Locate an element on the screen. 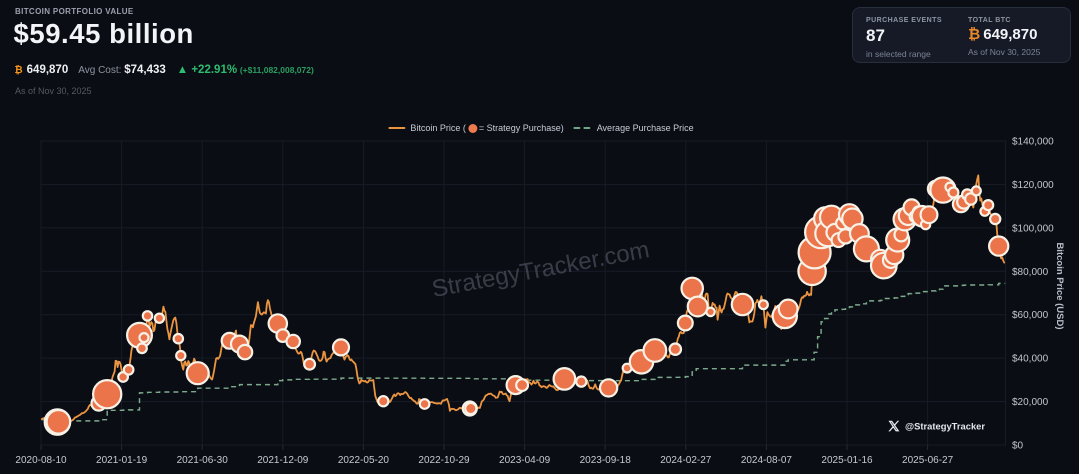  svg-text: $80,000 is located at coordinates (1030, 272).